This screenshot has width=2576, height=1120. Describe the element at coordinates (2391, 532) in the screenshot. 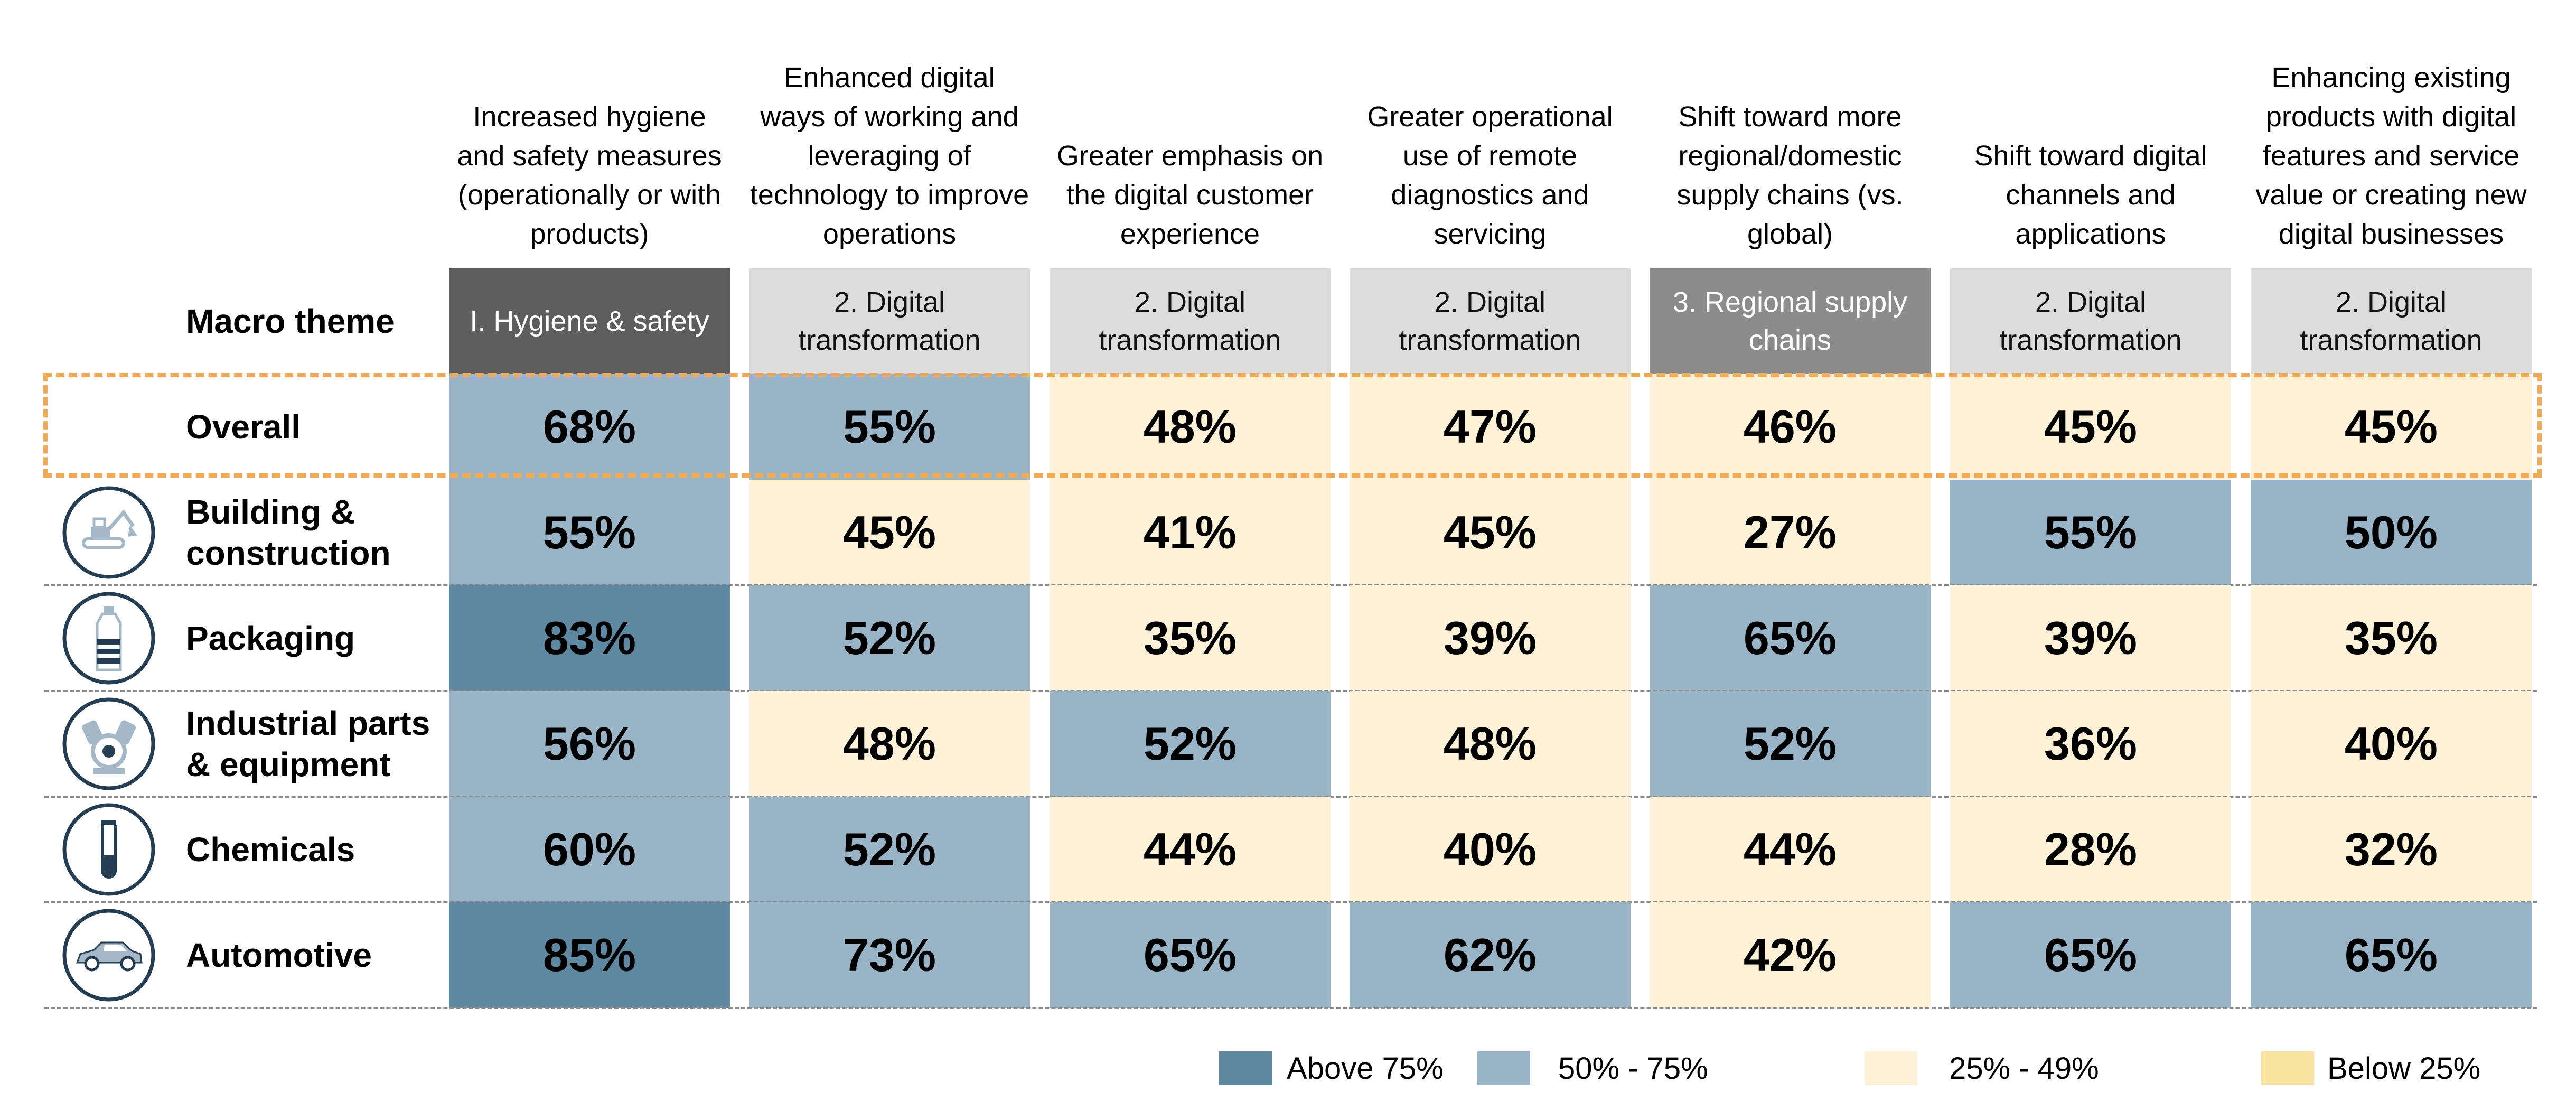

I see `data-cell: 50%` at that location.